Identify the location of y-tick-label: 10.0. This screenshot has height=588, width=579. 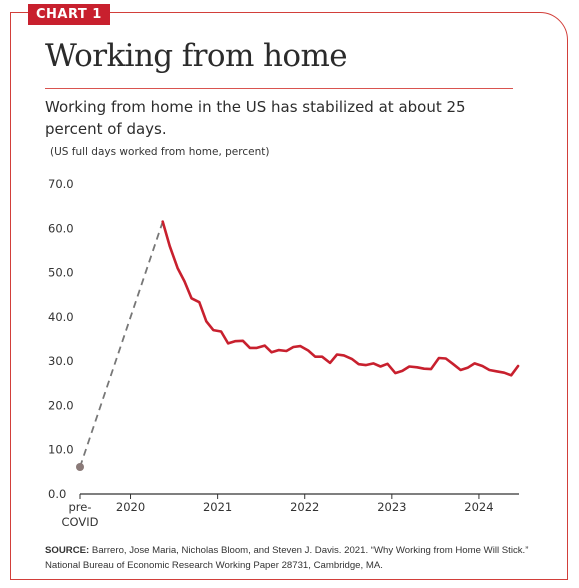
(61, 450).